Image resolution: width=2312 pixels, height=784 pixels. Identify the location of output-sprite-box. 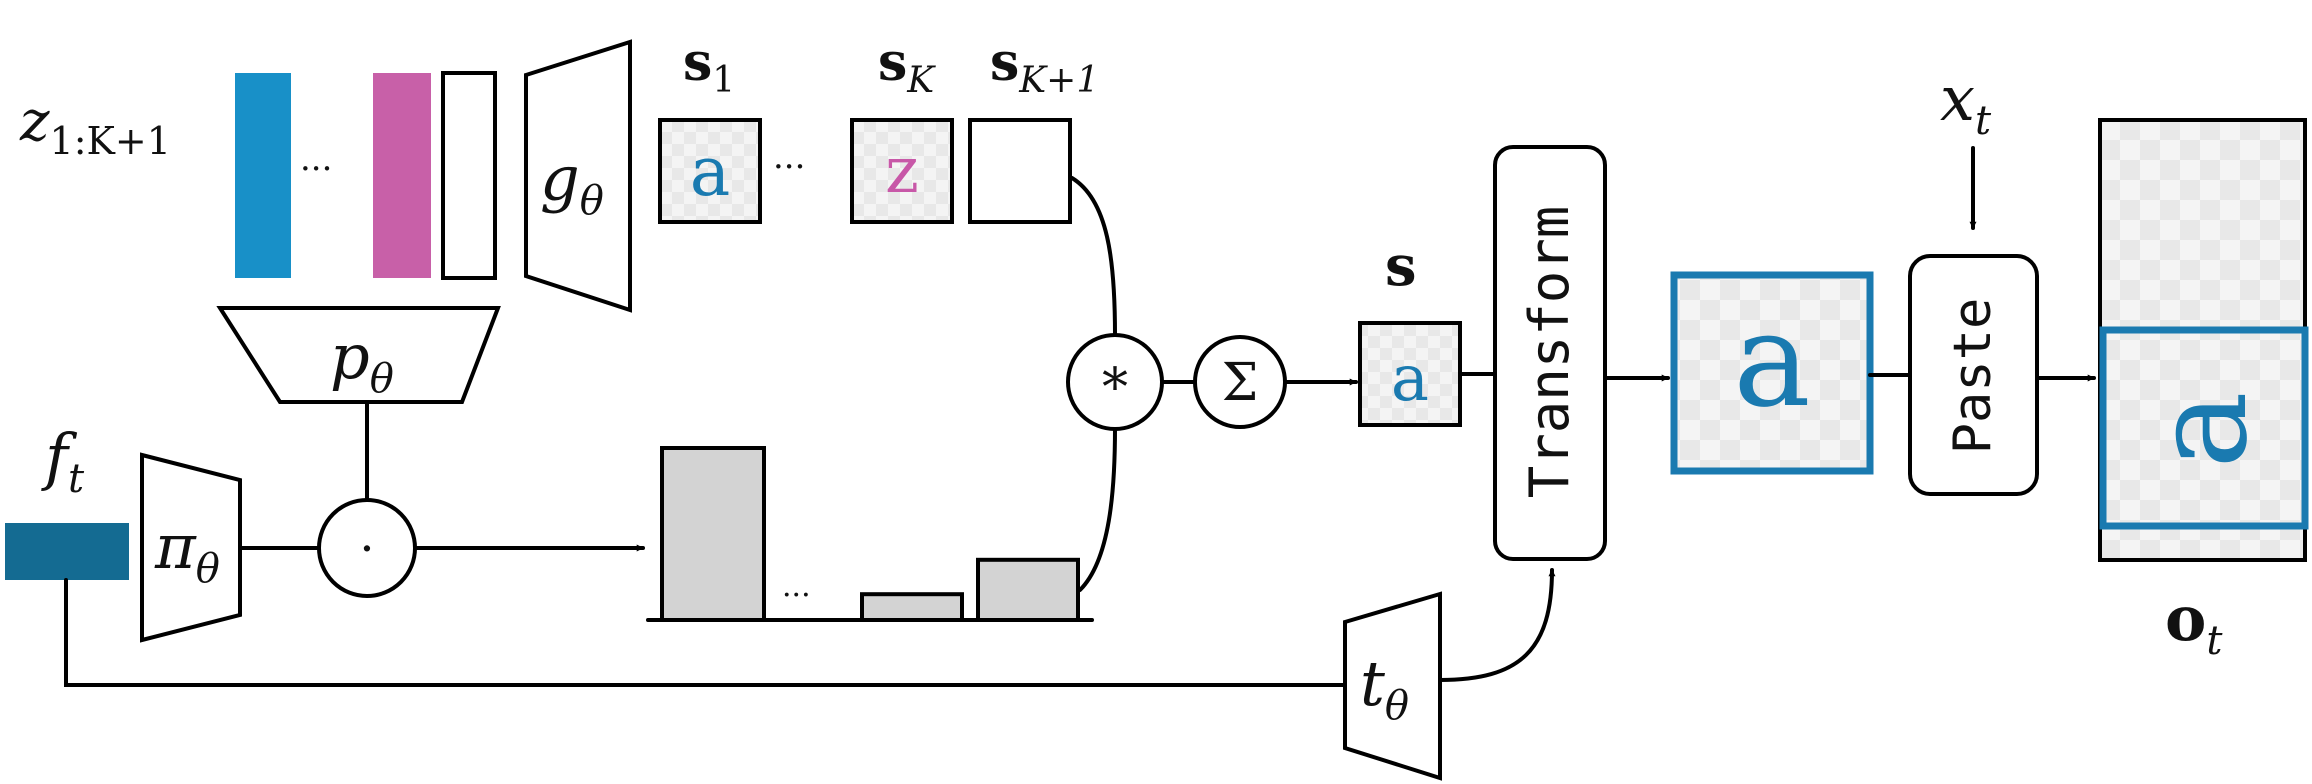
(2204, 428).